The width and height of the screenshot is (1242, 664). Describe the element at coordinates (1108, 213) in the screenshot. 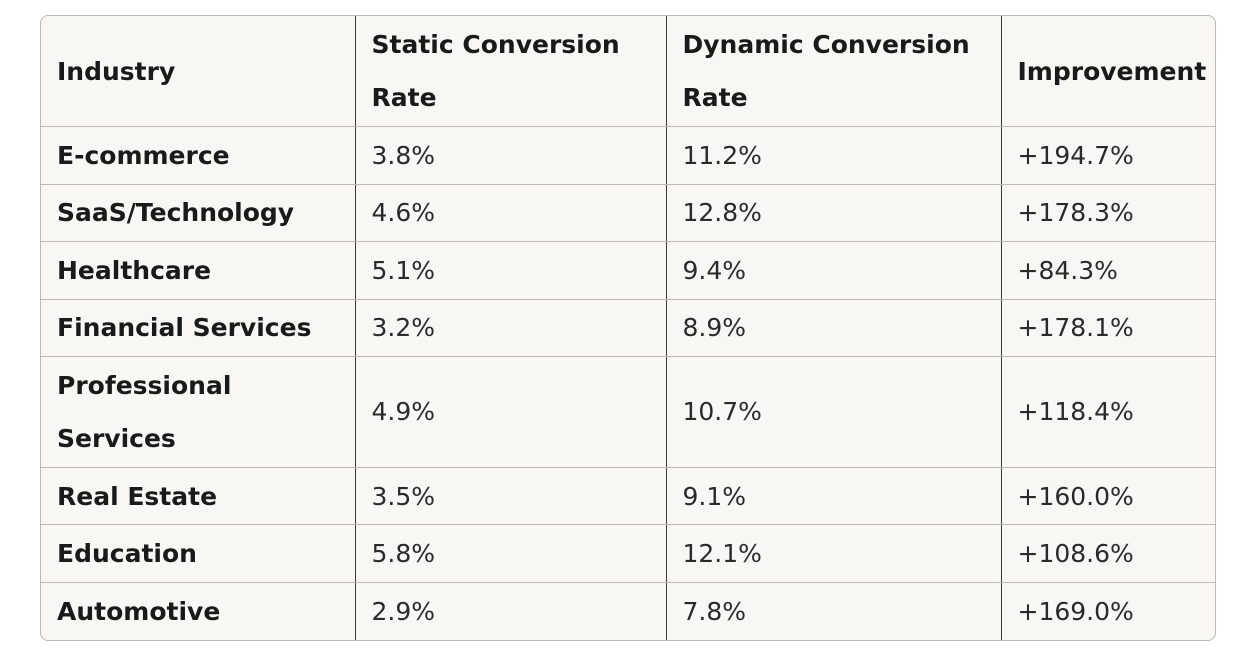

I see `improvement-cell: +178.3%` at that location.